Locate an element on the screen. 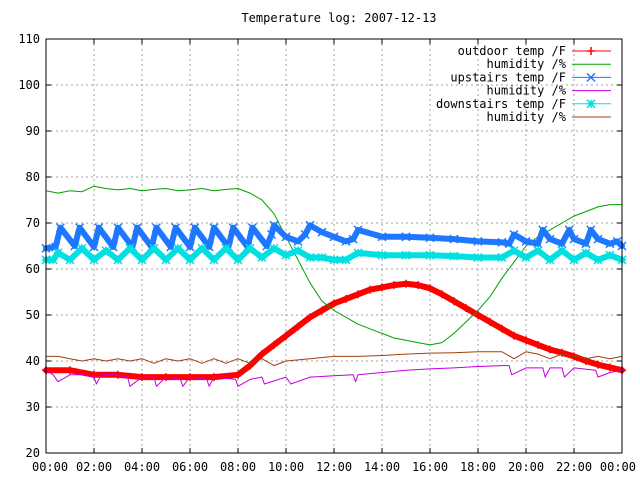 This screenshot has height=480, width=640. y-tick-label: 110 is located at coordinates (29, 39).